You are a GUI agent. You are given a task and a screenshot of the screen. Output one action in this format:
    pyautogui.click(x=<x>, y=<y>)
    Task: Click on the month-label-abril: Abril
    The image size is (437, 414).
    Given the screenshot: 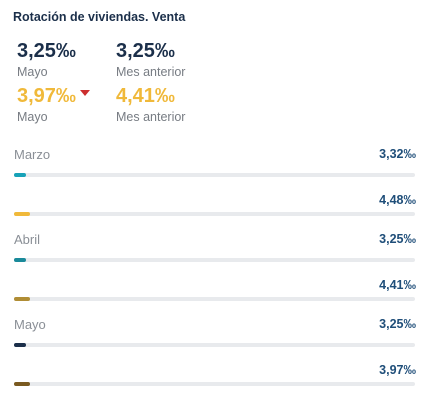 What is the action you would take?
    pyautogui.click(x=27, y=239)
    